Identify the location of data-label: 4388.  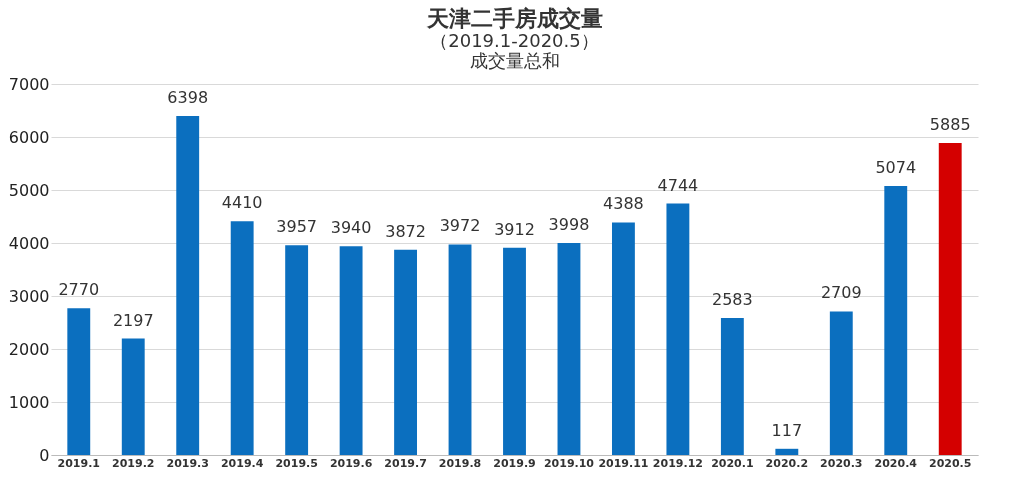
(623, 204).